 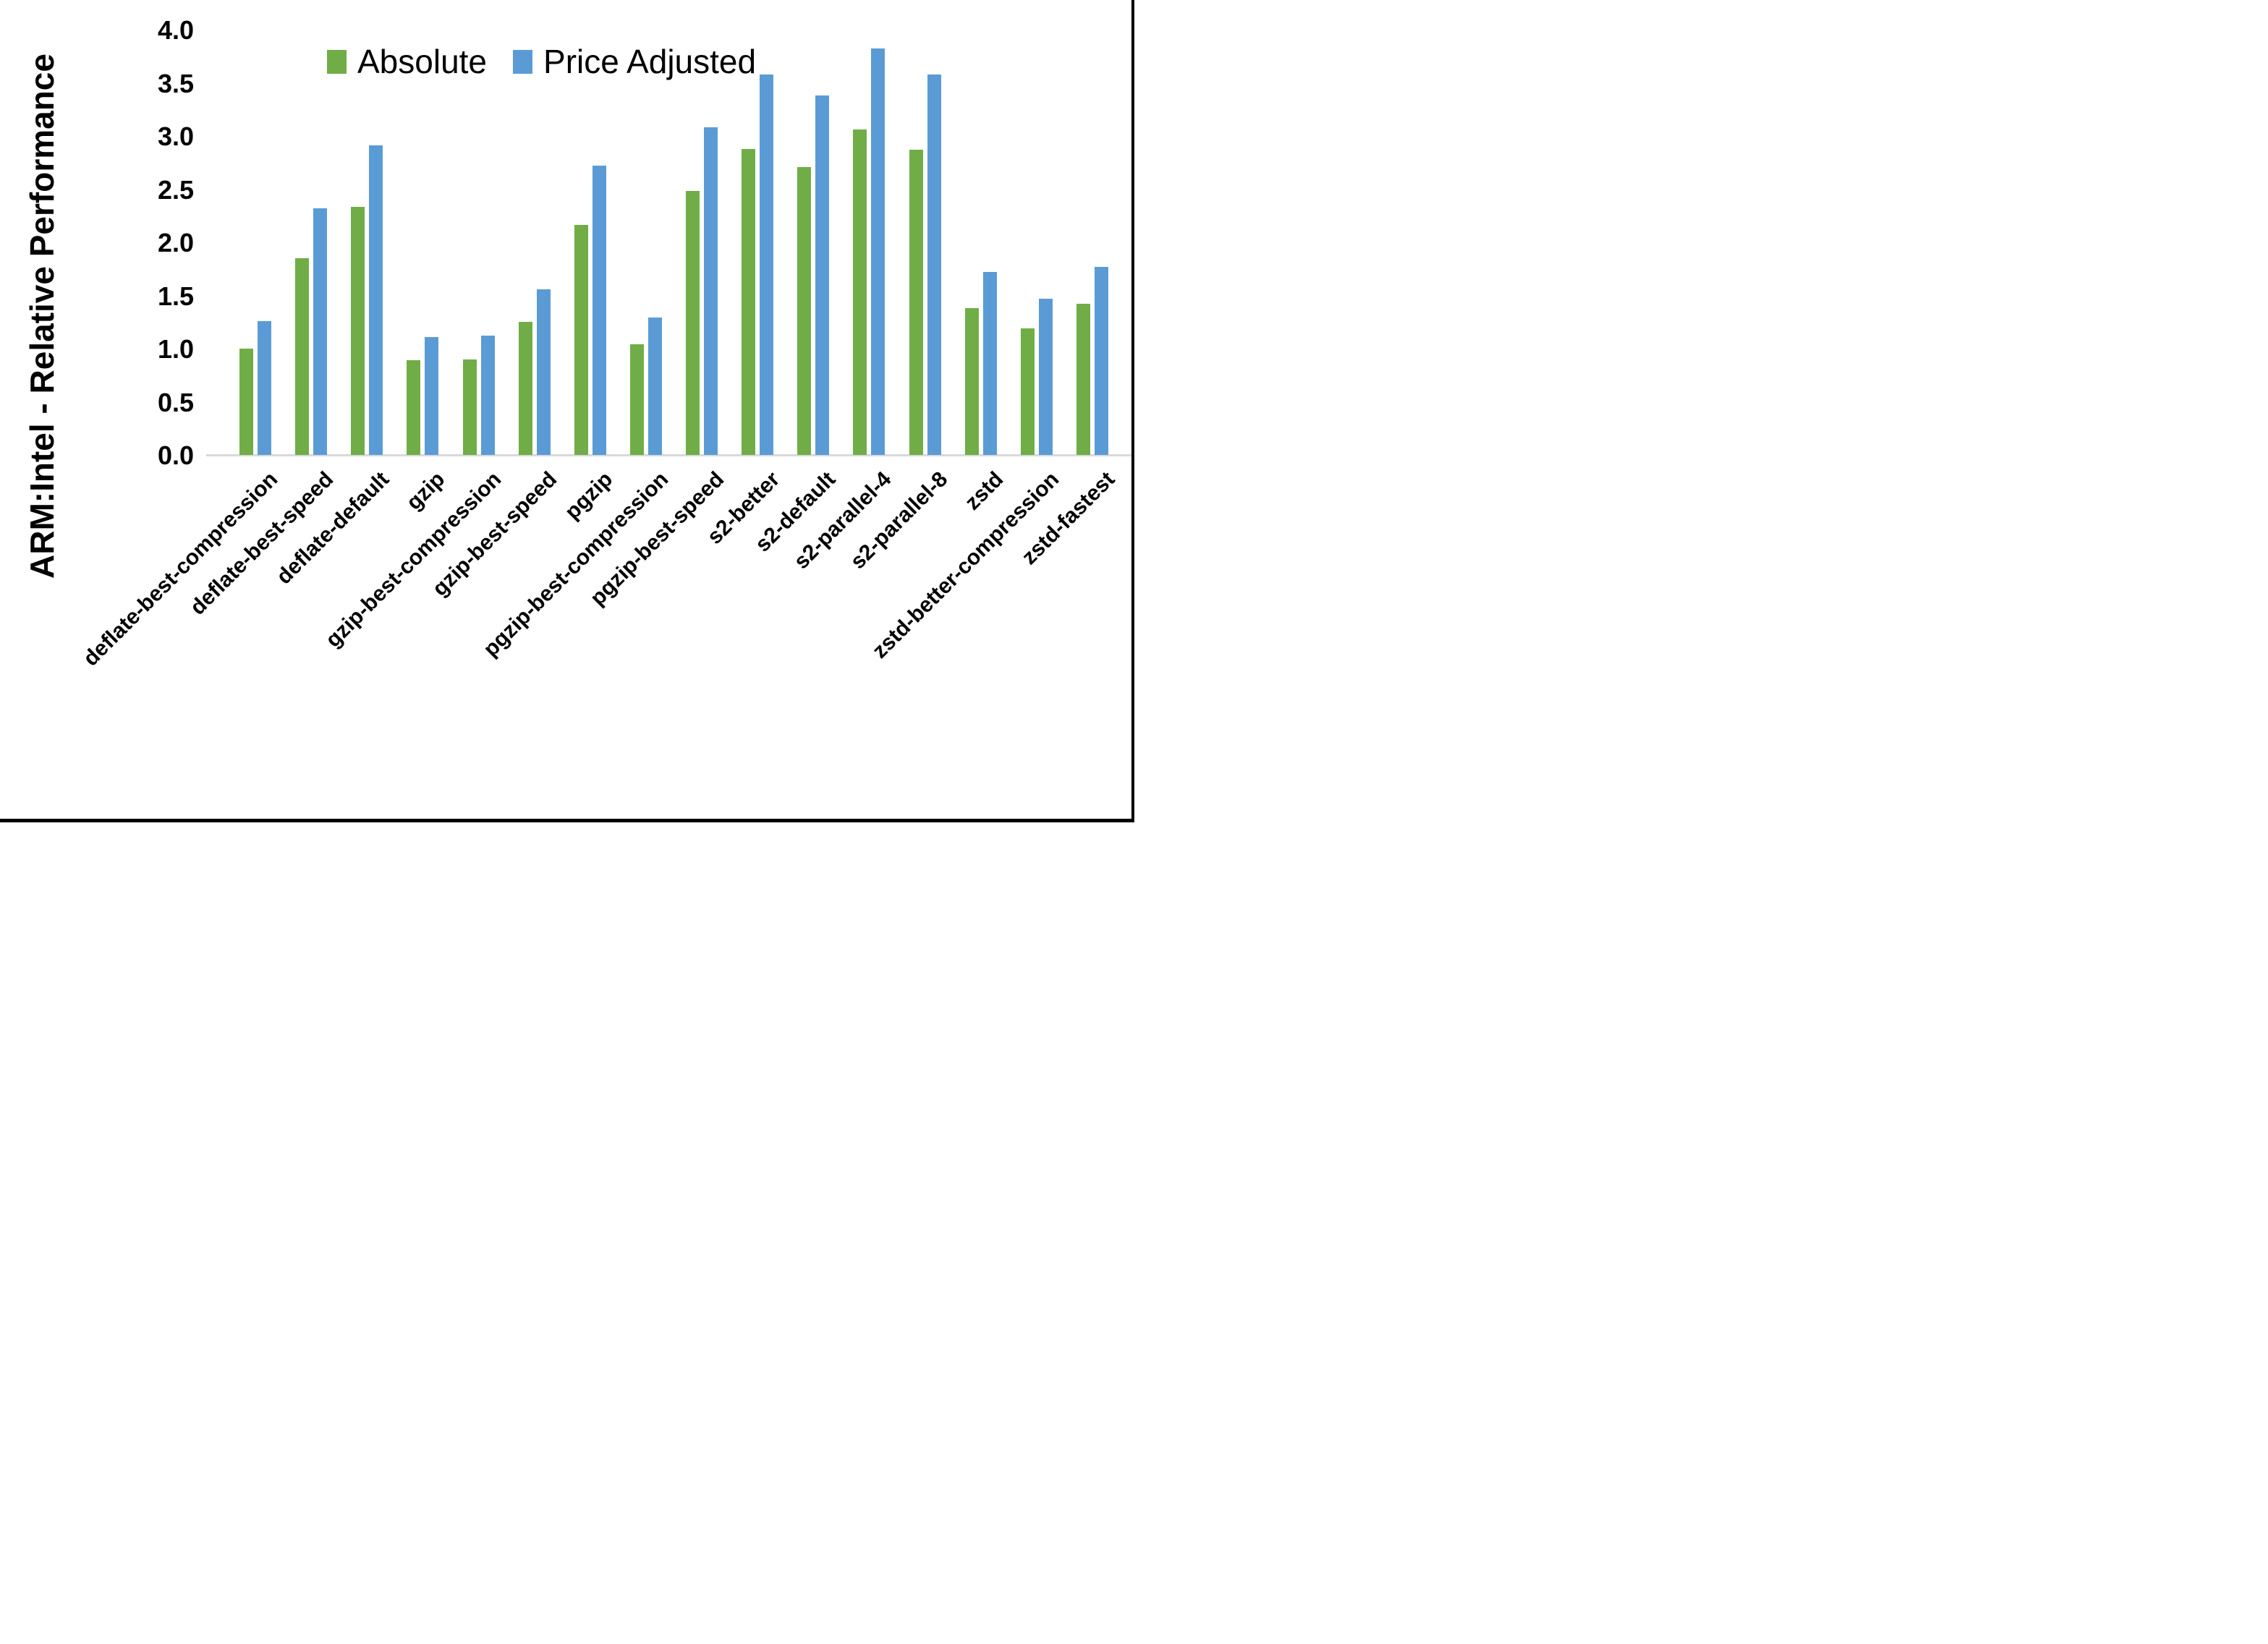 What do you see at coordinates (320, 331) in the screenshot?
I see `price-adjusted-bar-deflate-best-speed` at bounding box center [320, 331].